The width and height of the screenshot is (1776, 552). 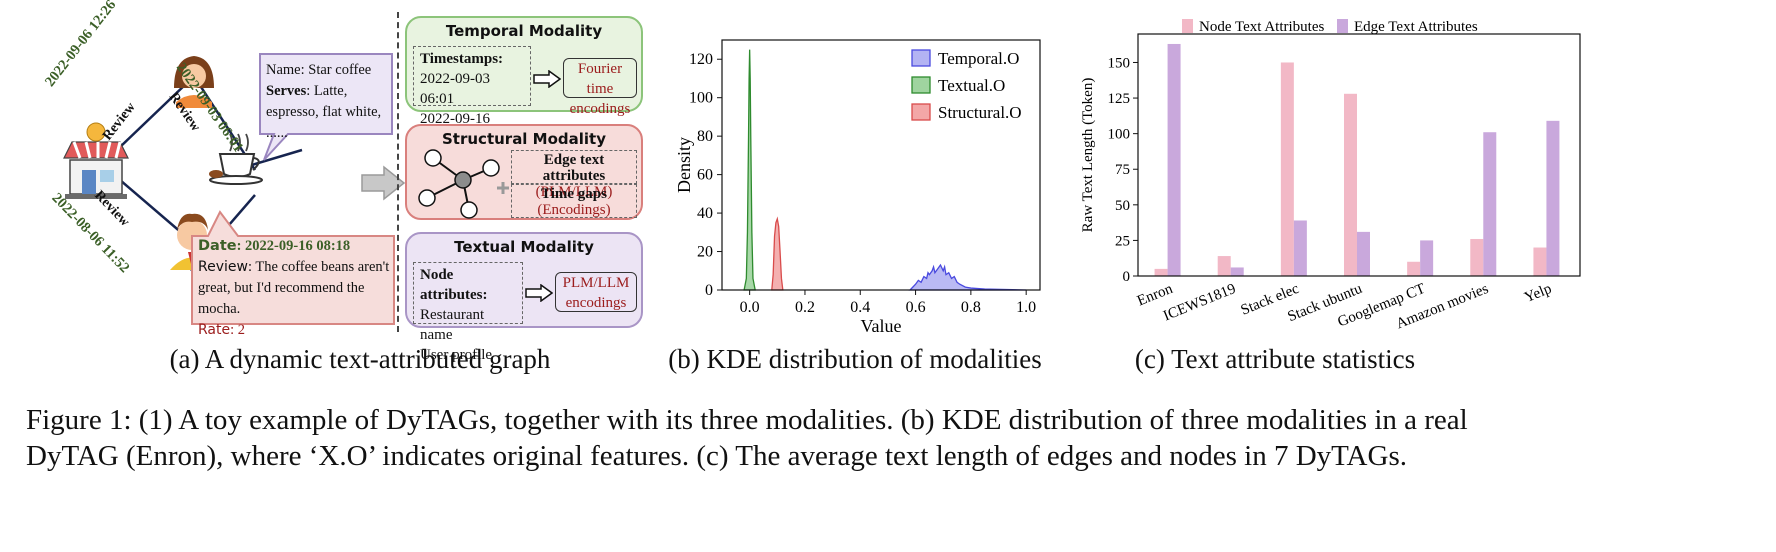 What do you see at coordinates (1127, 277) in the screenshot?
I see `bar-ytick-label: 0` at bounding box center [1127, 277].